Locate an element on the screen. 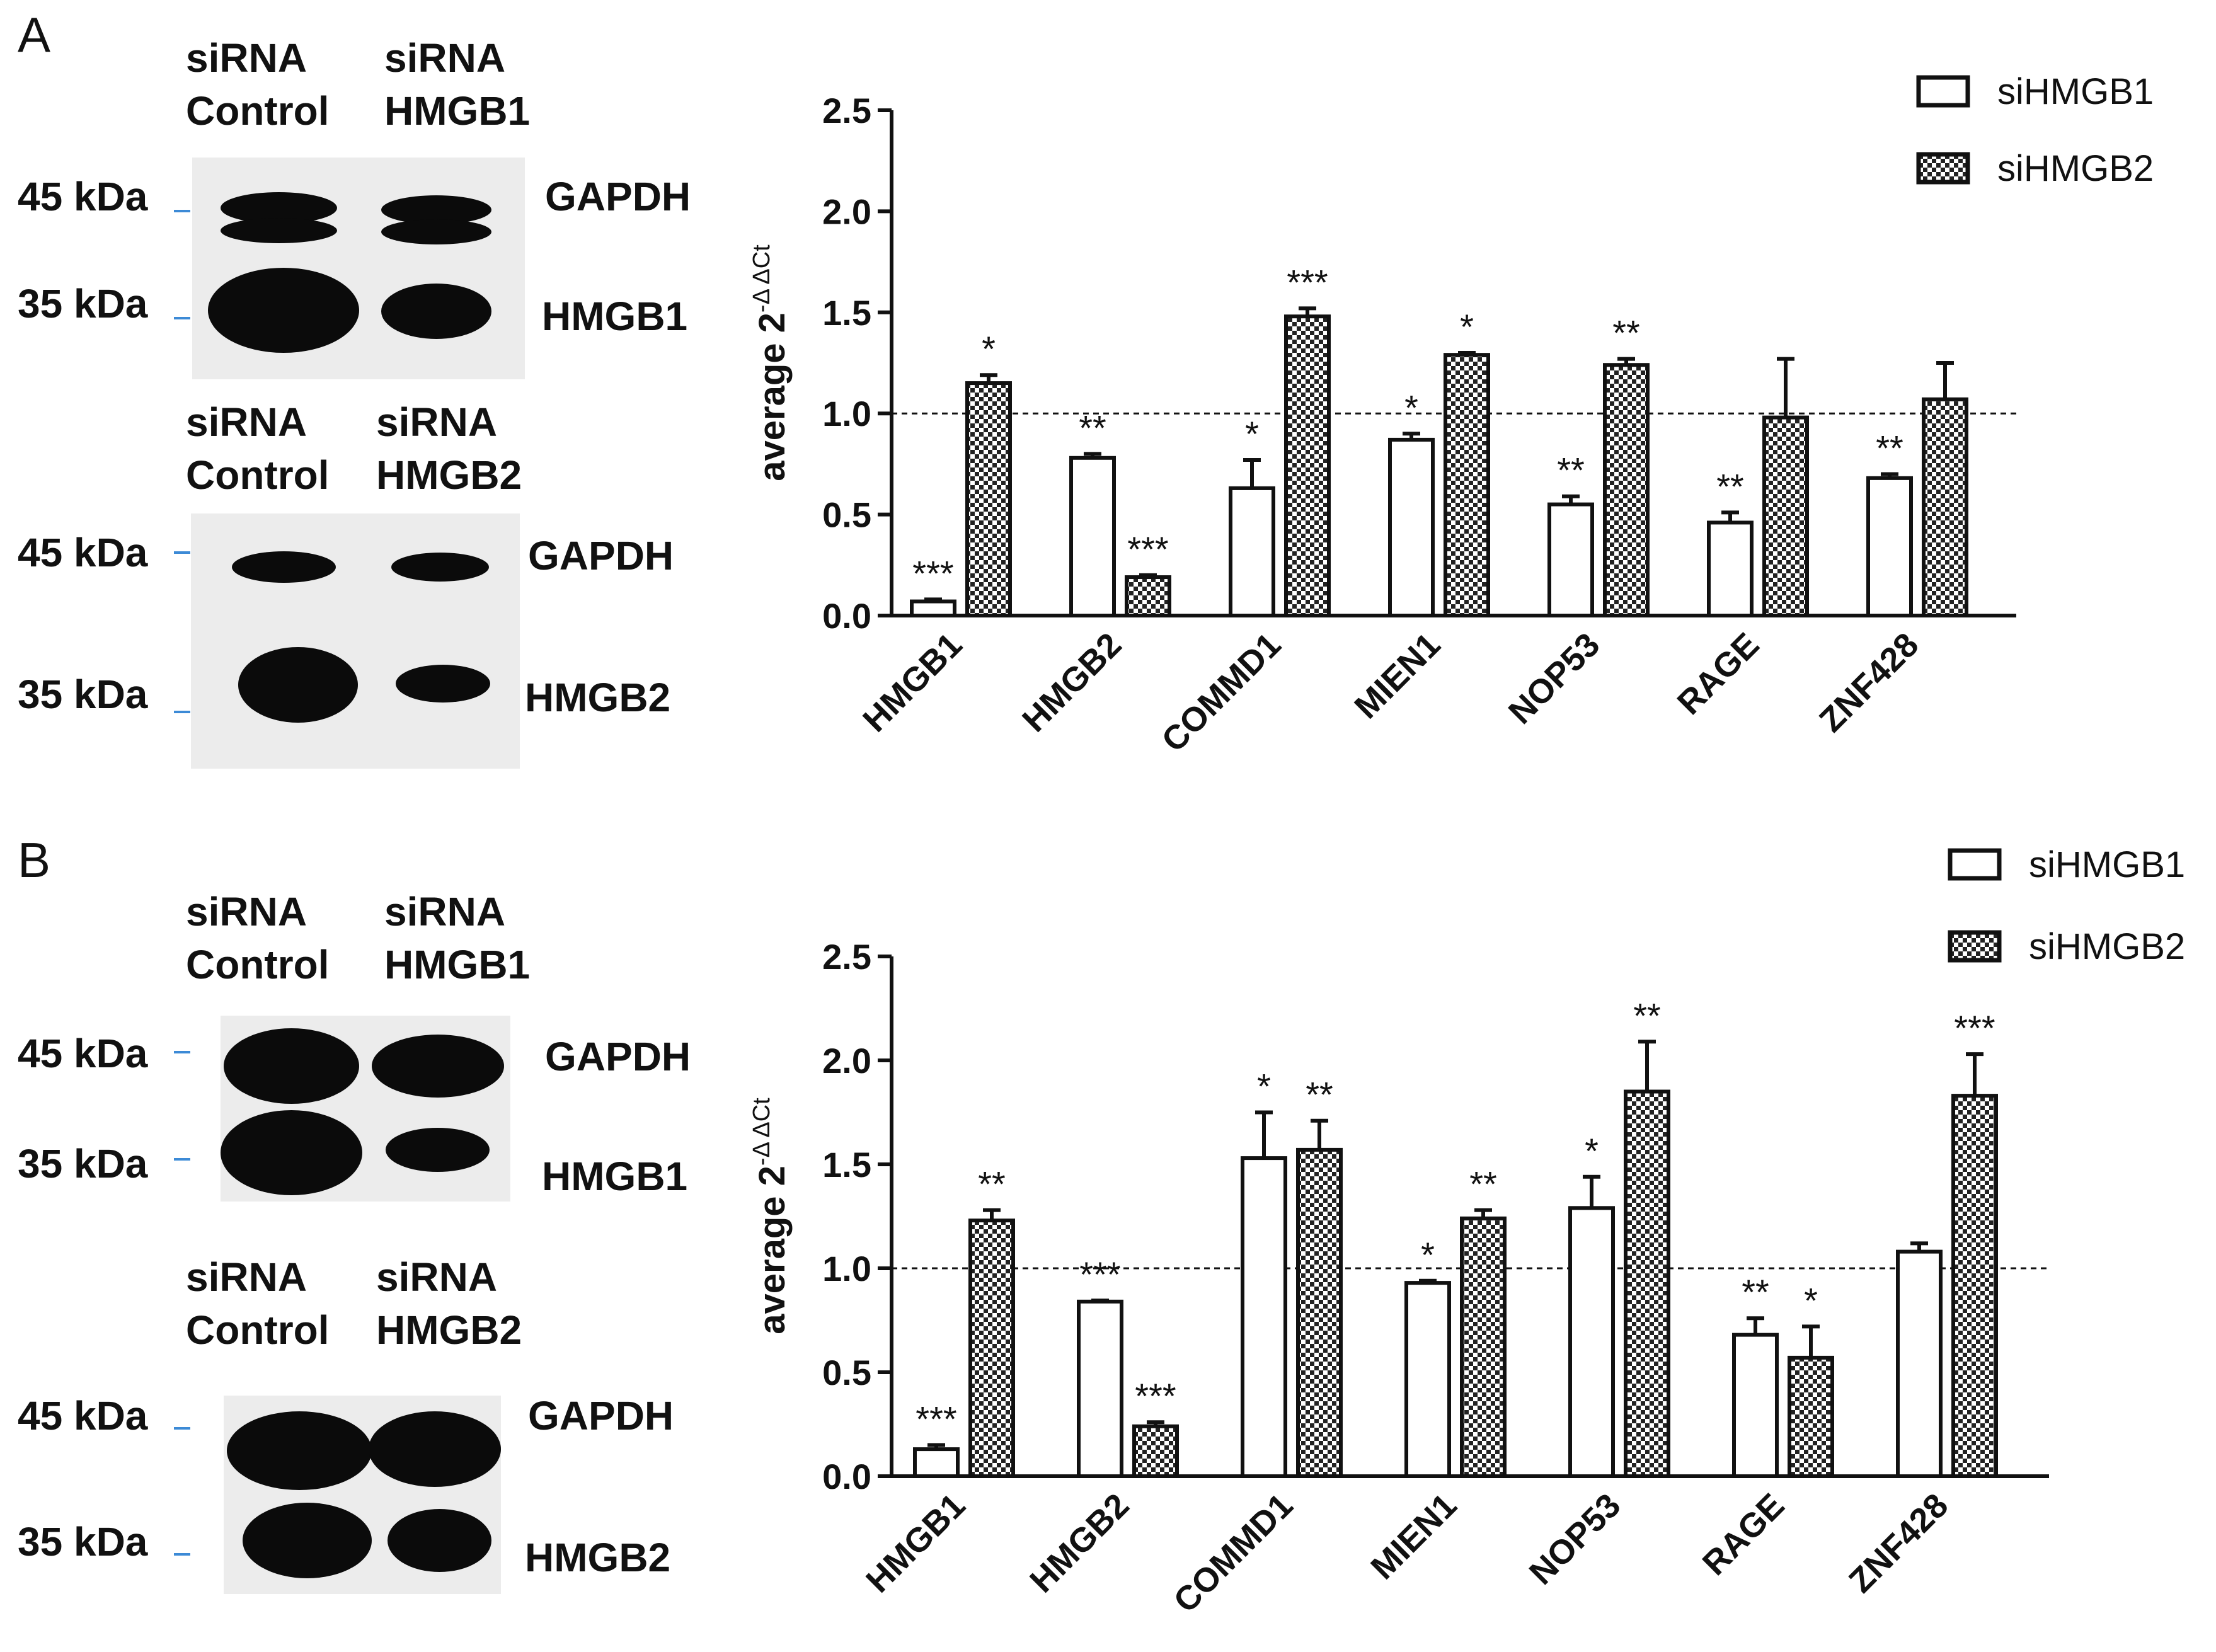 This screenshot has width=2216, height=1652. lane-label-sirna: siRNA HMGB1 is located at coordinates (457, 84).